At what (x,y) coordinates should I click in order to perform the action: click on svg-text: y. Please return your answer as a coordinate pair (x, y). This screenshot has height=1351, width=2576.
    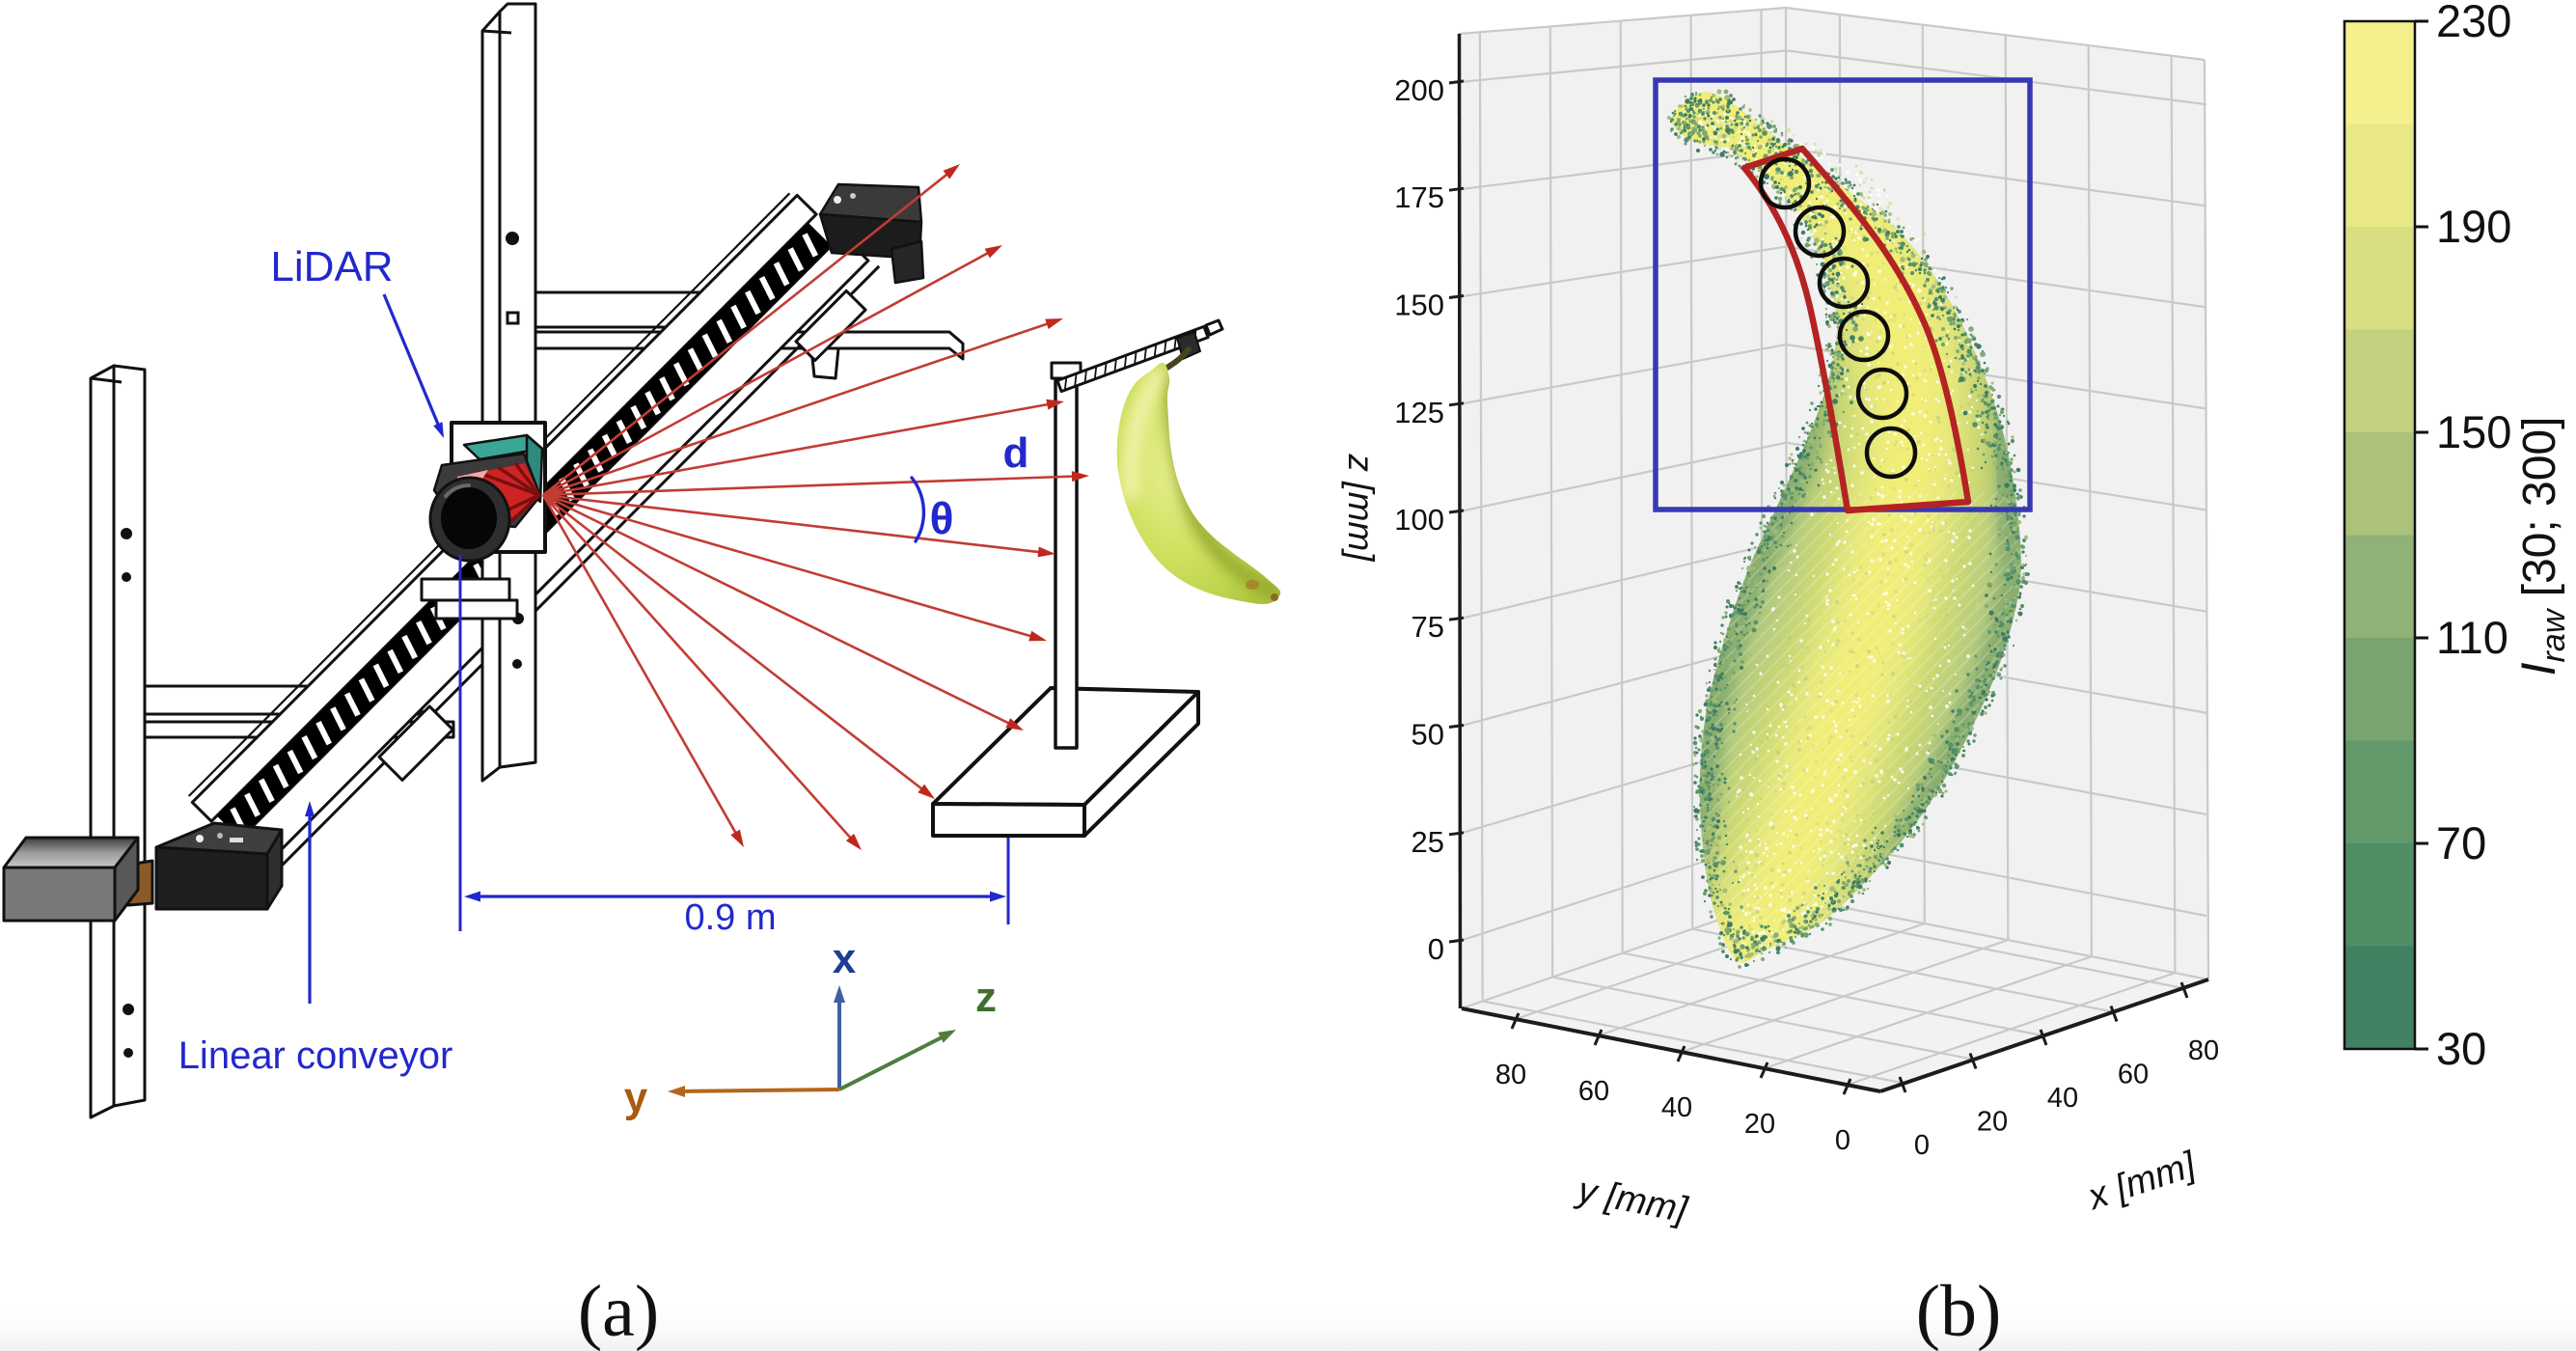
    Looking at the image, I should click on (636, 1097).